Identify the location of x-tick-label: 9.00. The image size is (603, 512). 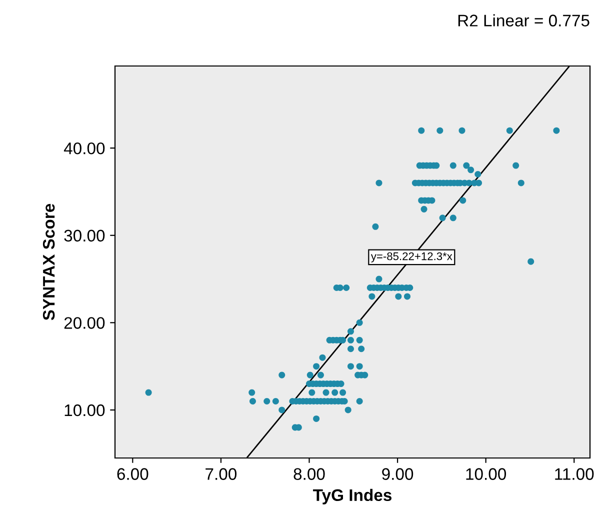
(398, 474).